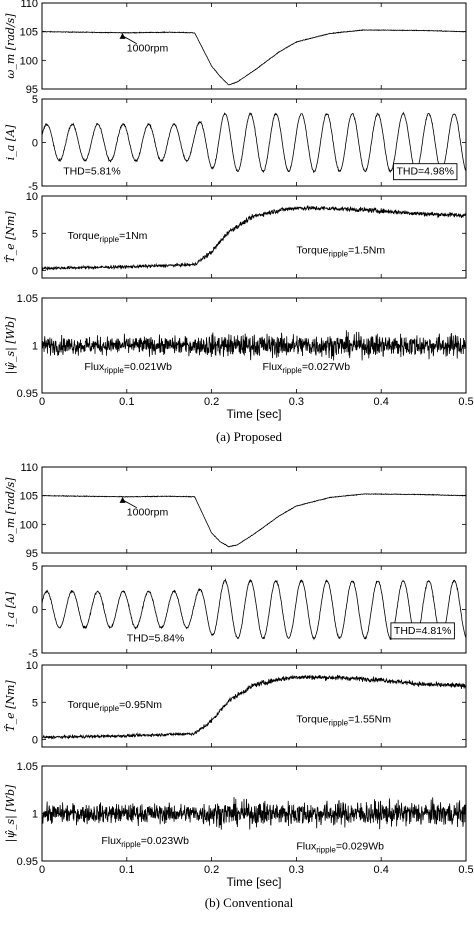 This screenshot has height=925, width=474. What do you see at coordinates (107, 237) in the screenshot?
I see `annotation-text: Torqueripple=1Nm` at bounding box center [107, 237].